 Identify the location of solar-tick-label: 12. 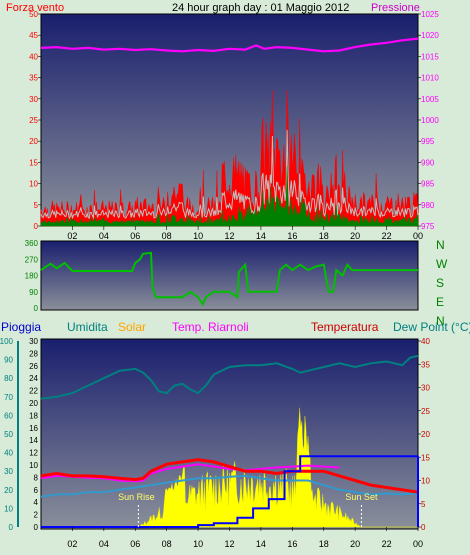
(33, 453).